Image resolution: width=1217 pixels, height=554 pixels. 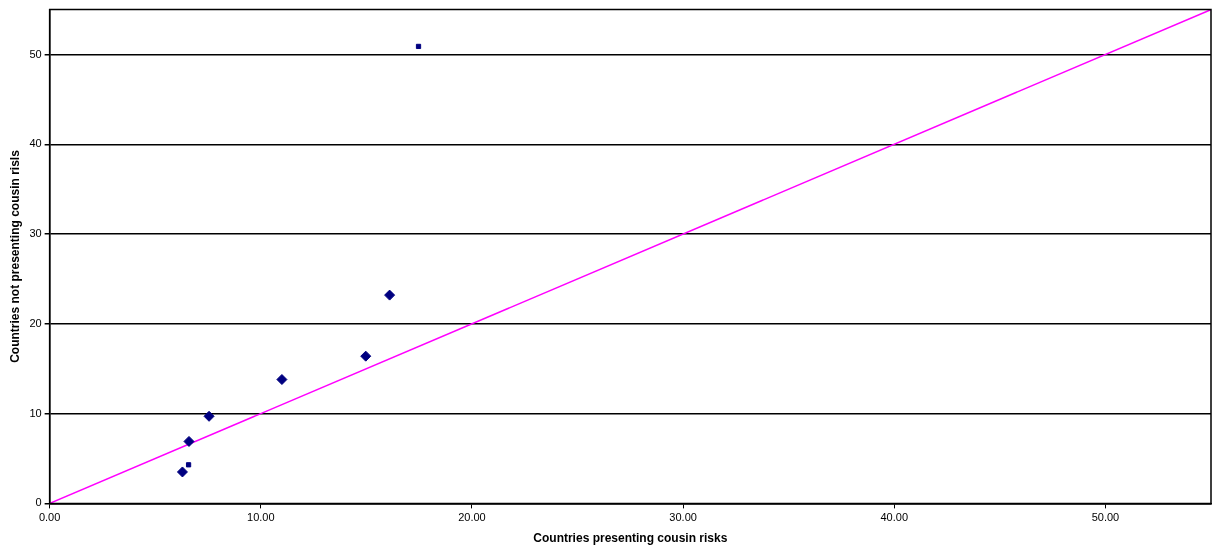 What do you see at coordinates (35, 233) in the screenshot?
I see `y-tick-label: 30` at bounding box center [35, 233].